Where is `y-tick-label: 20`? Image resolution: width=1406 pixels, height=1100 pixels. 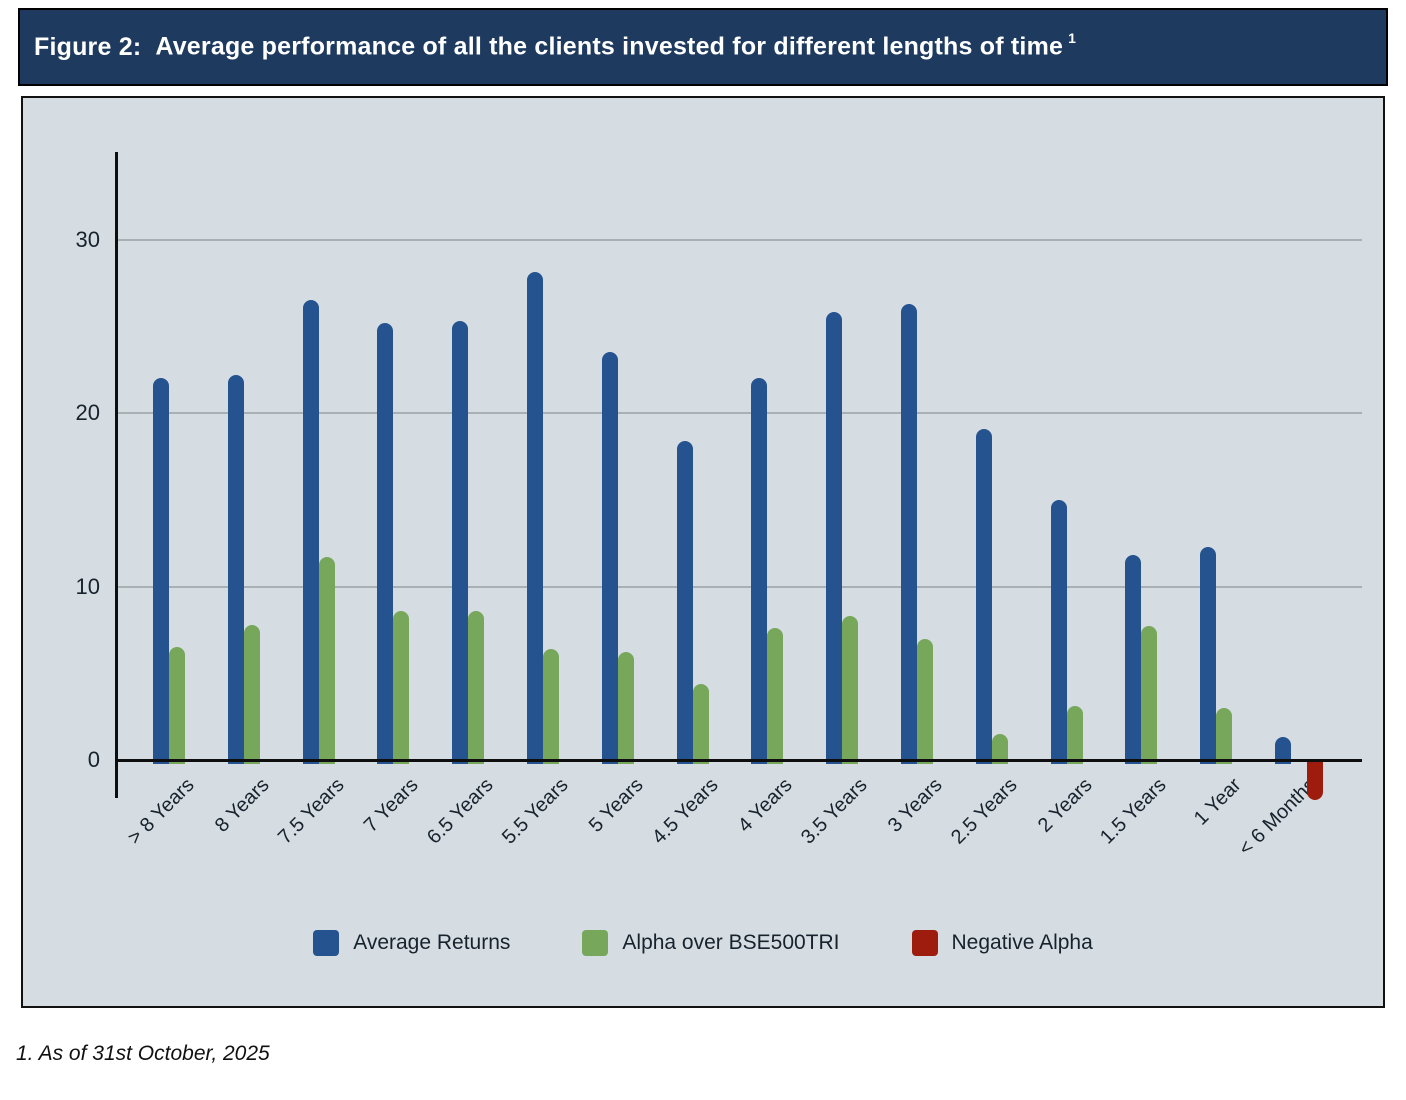 y-tick-label: 20 is located at coordinates (87, 412).